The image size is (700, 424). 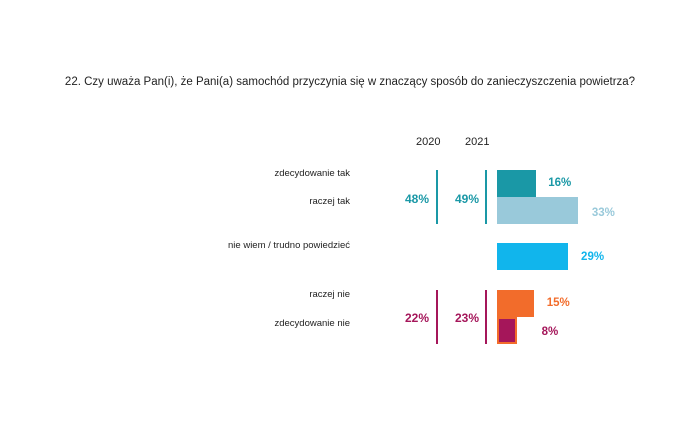 I want to click on year-header-2021: 2021, so click(x=477, y=142).